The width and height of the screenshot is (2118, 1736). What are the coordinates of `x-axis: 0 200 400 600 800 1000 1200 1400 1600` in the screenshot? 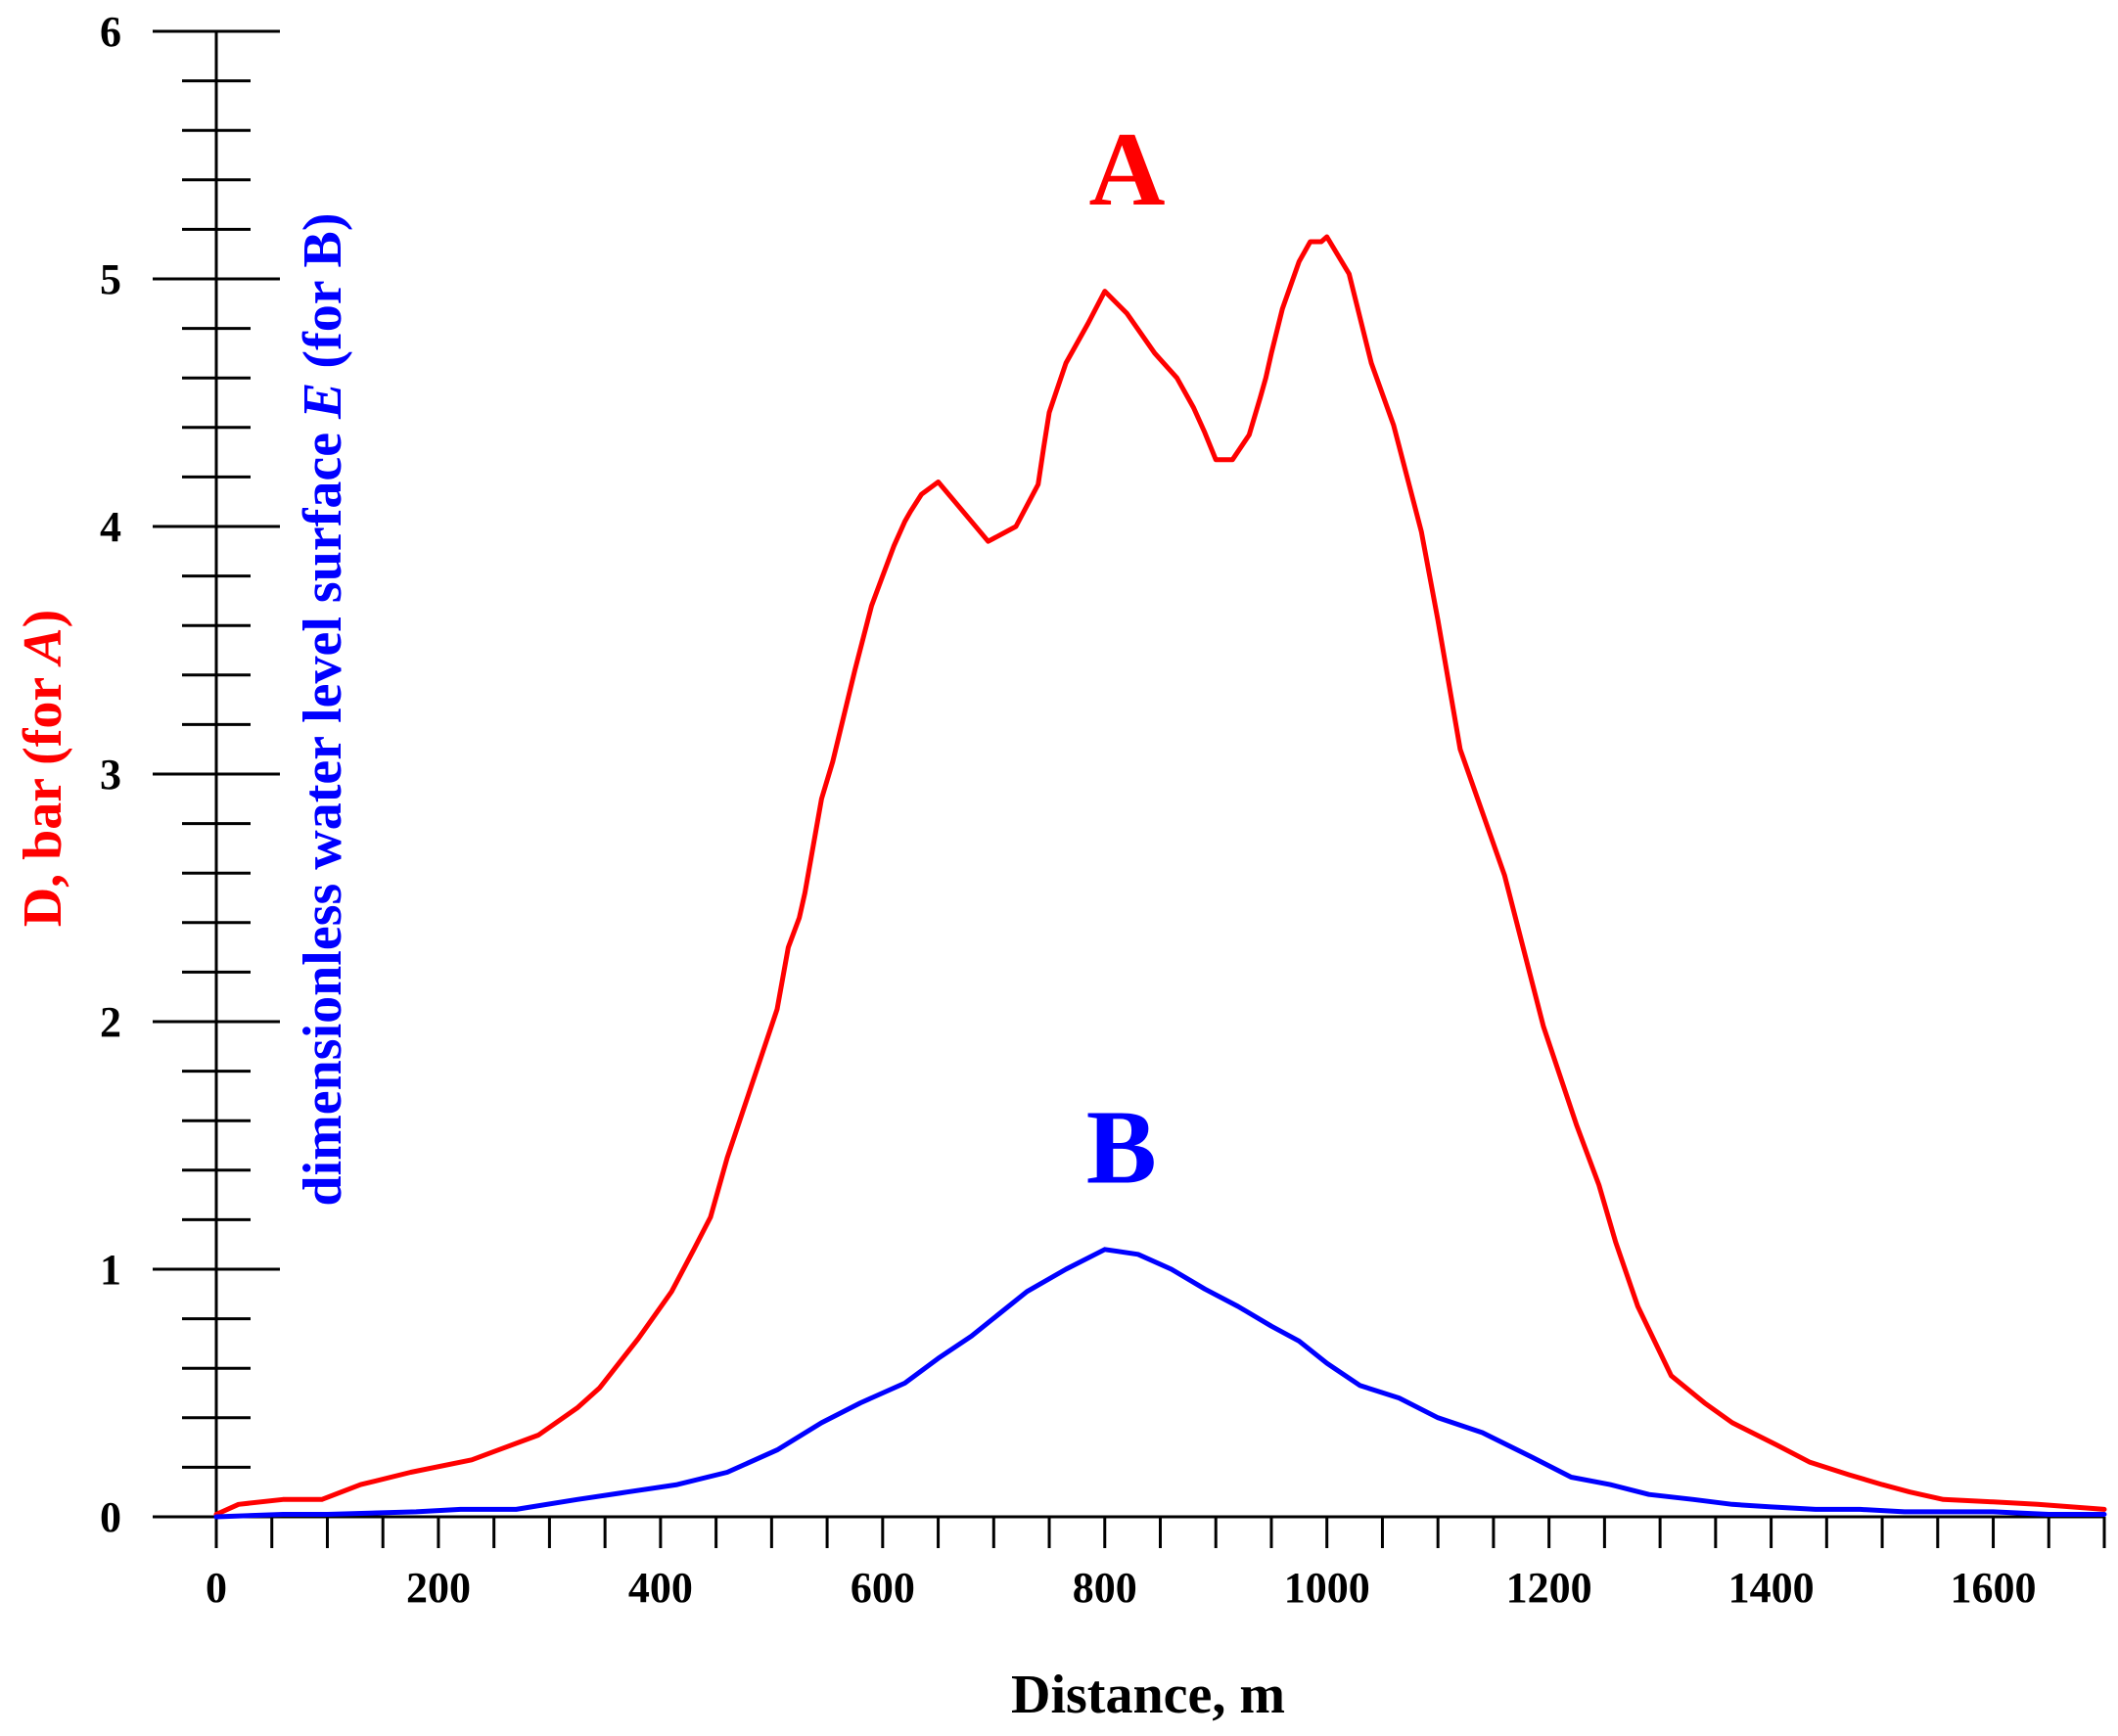 It's located at (1156, 1563).